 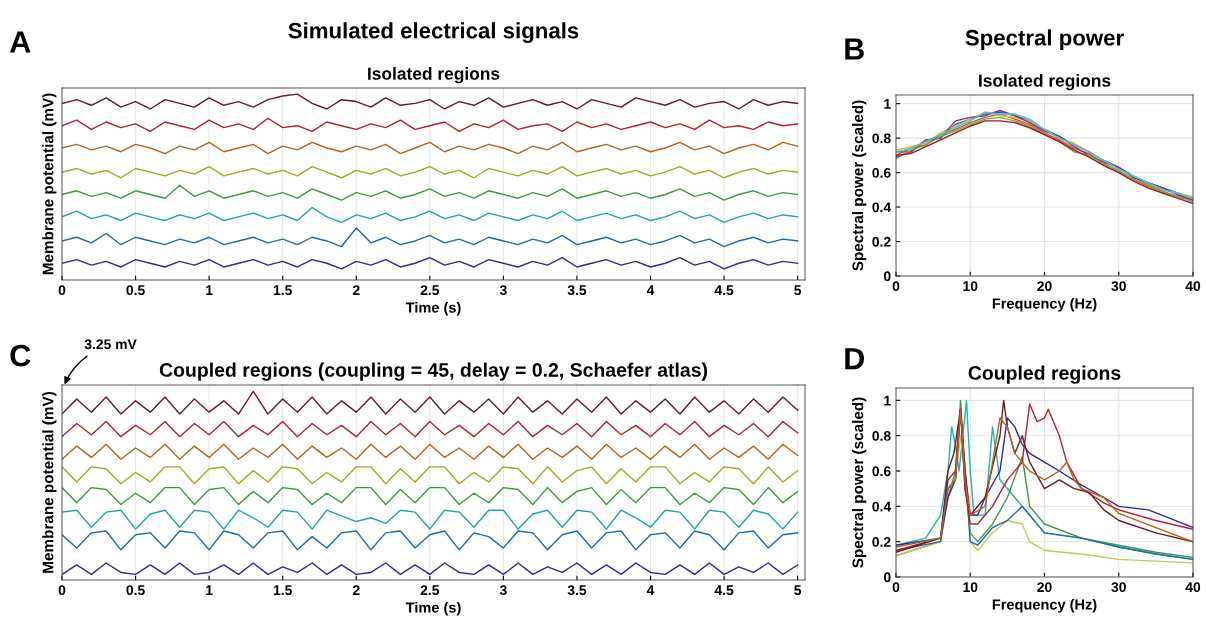 I want to click on text: D, so click(x=854, y=359).